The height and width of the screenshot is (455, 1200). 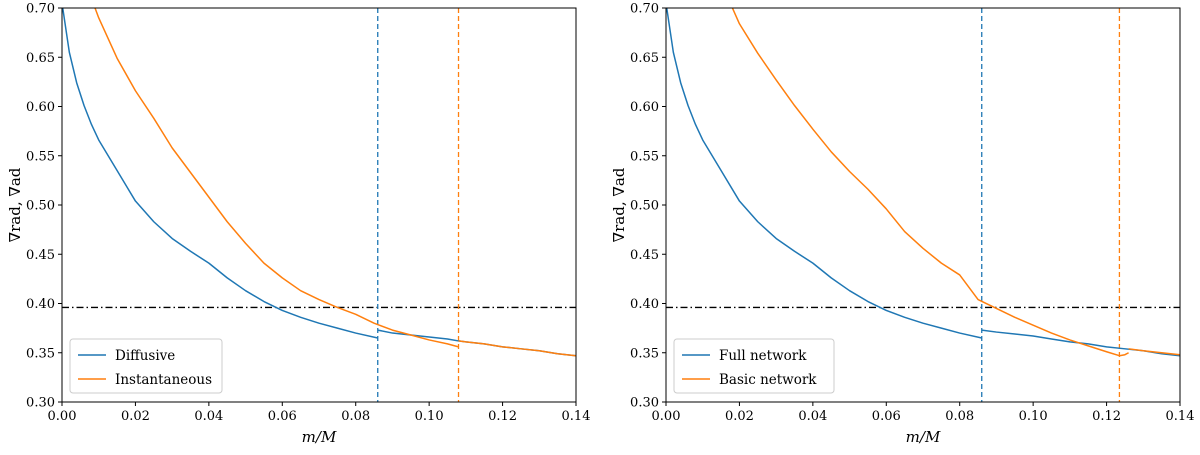 What do you see at coordinates (163, 380) in the screenshot?
I see `legend-entry: Instantaneous` at bounding box center [163, 380].